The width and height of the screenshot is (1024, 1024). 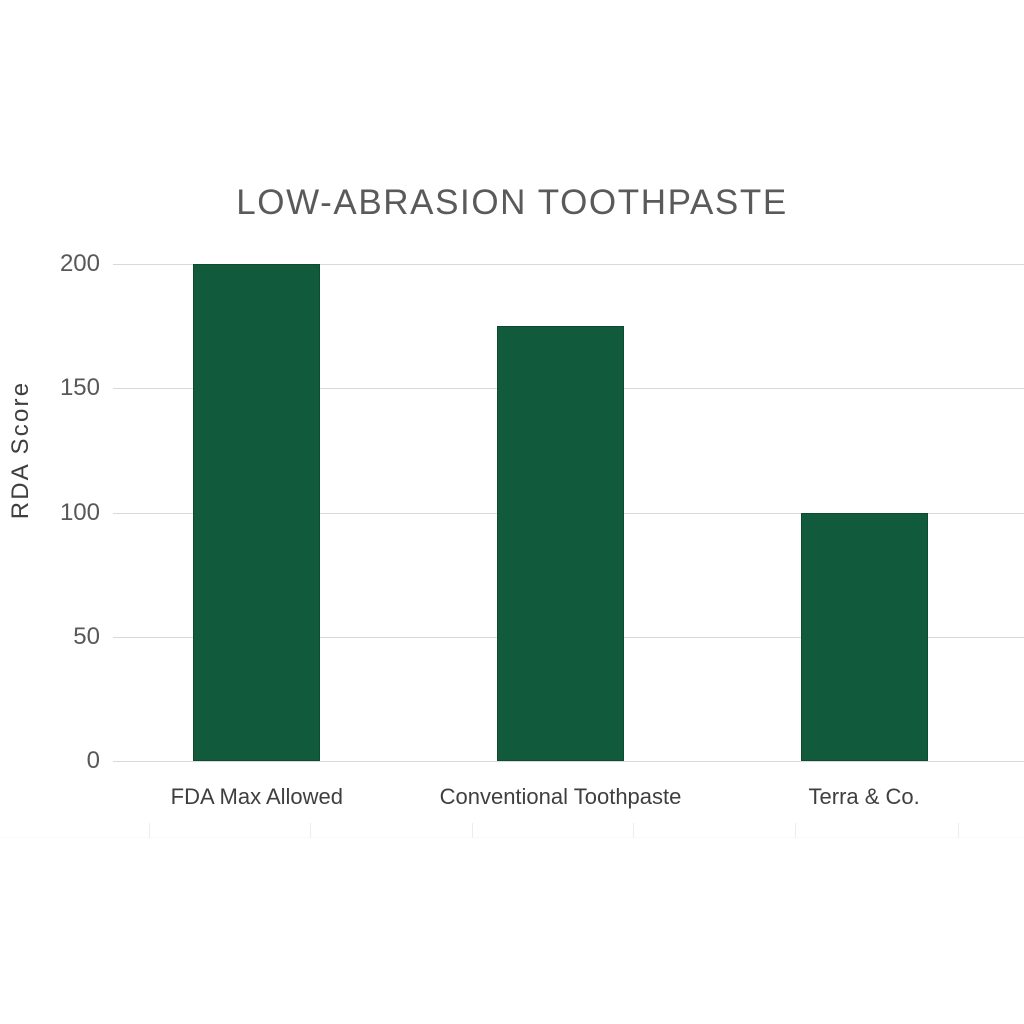 I want to click on chart-title: LOW-ABRASION TOOTHPASTE, so click(x=512, y=202).